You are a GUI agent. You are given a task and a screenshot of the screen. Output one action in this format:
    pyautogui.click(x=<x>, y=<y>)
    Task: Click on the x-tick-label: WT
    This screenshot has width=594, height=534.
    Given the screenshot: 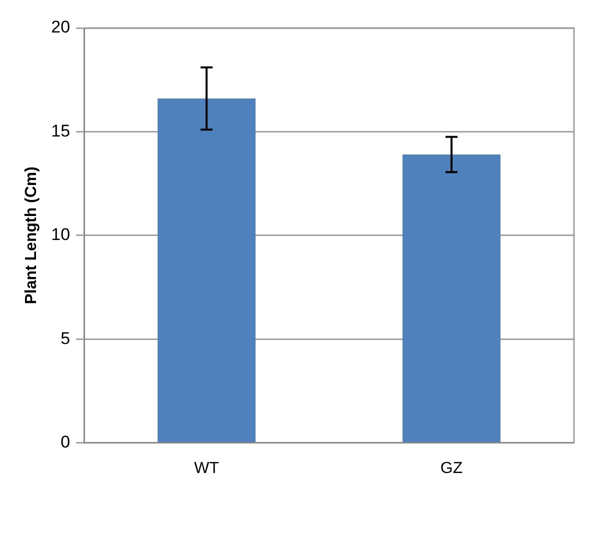 What is the action you would take?
    pyautogui.click(x=207, y=468)
    